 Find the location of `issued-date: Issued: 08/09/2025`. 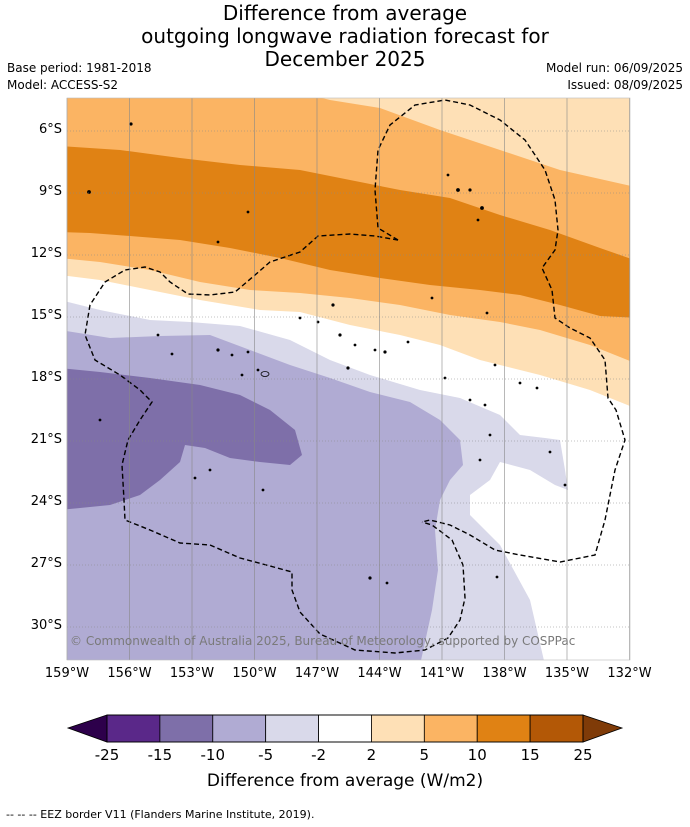

issued-date: Issued: 08/09/2025 is located at coordinates (625, 85).